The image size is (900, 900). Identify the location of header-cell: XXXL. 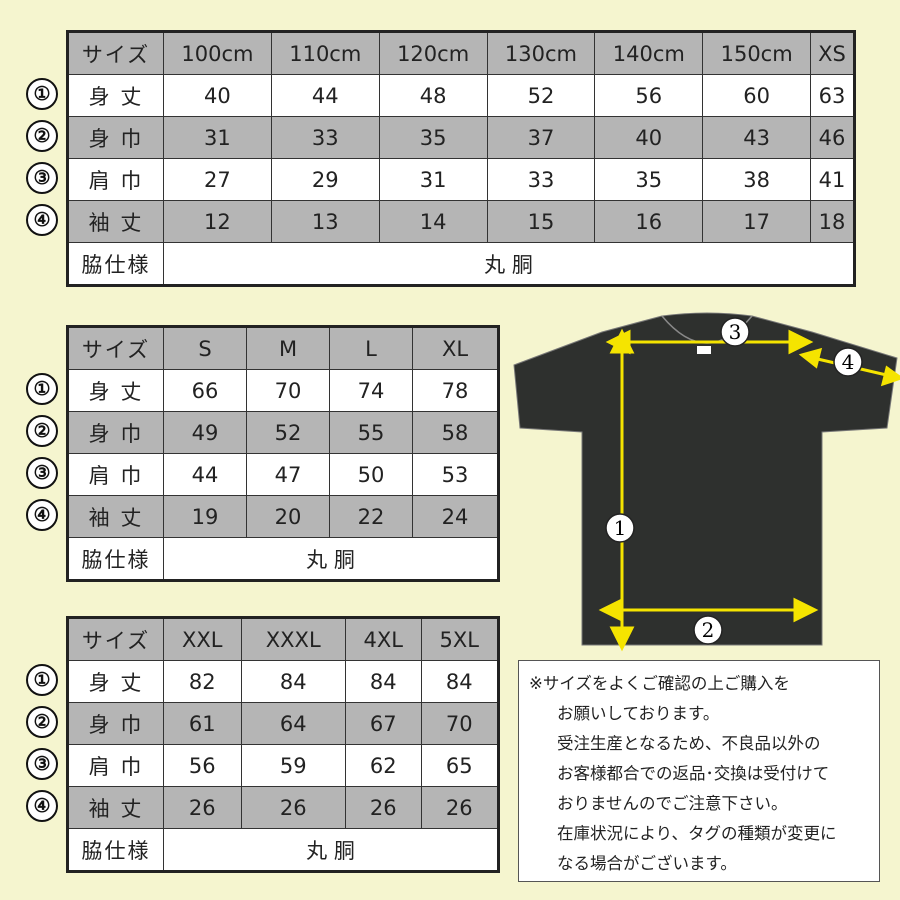
(293, 639).